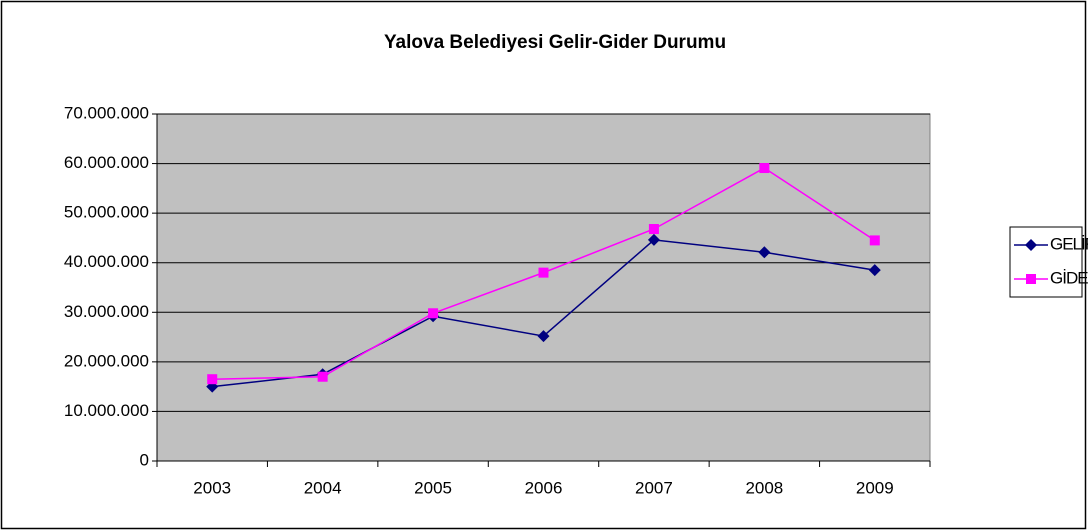 This screenshot has height=531, width=1088. I want to click on x-tick-label: 2007, so click(654, 487).